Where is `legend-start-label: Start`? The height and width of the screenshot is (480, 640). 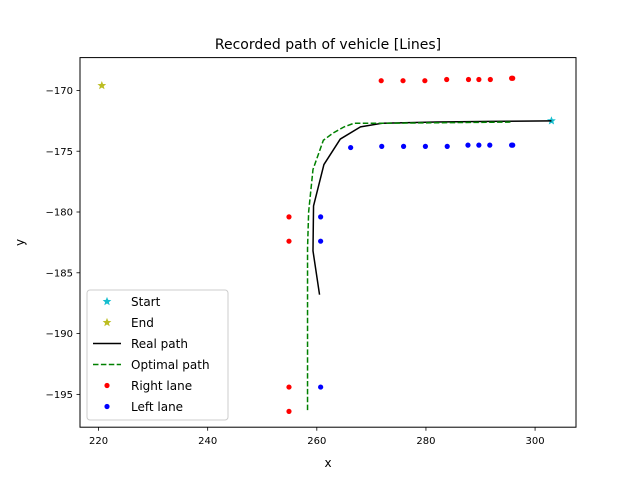
legend-start-label: Start is located at coordinates (146, 302).